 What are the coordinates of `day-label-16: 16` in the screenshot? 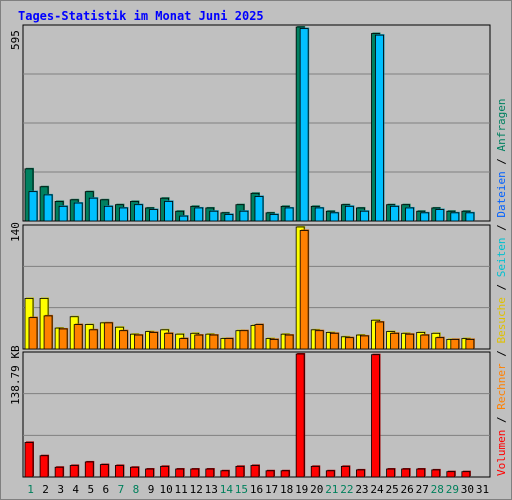 It's located at (256, 489).